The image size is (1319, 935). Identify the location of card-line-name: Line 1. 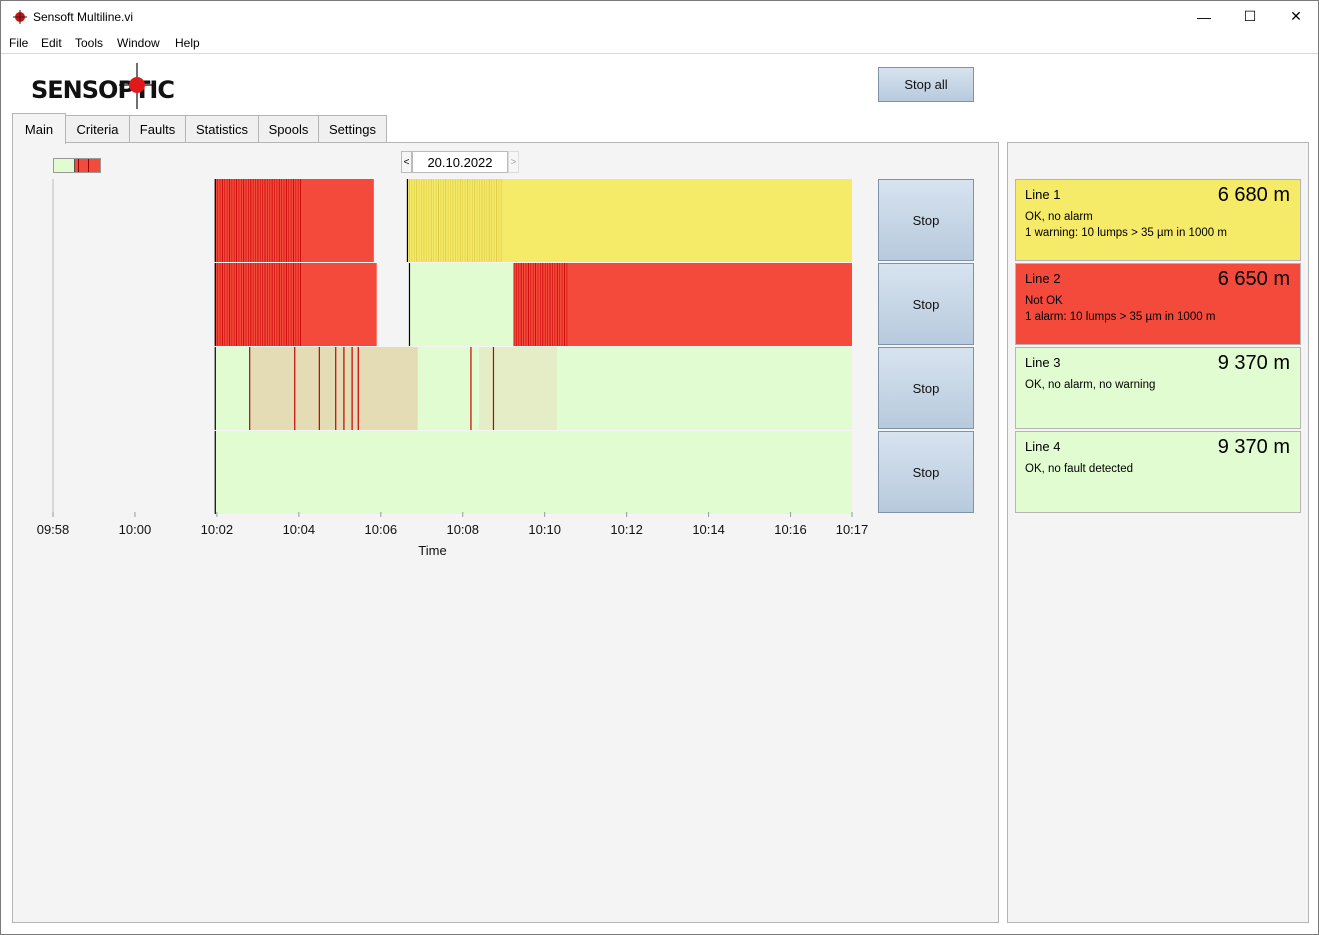
(1043, 194).